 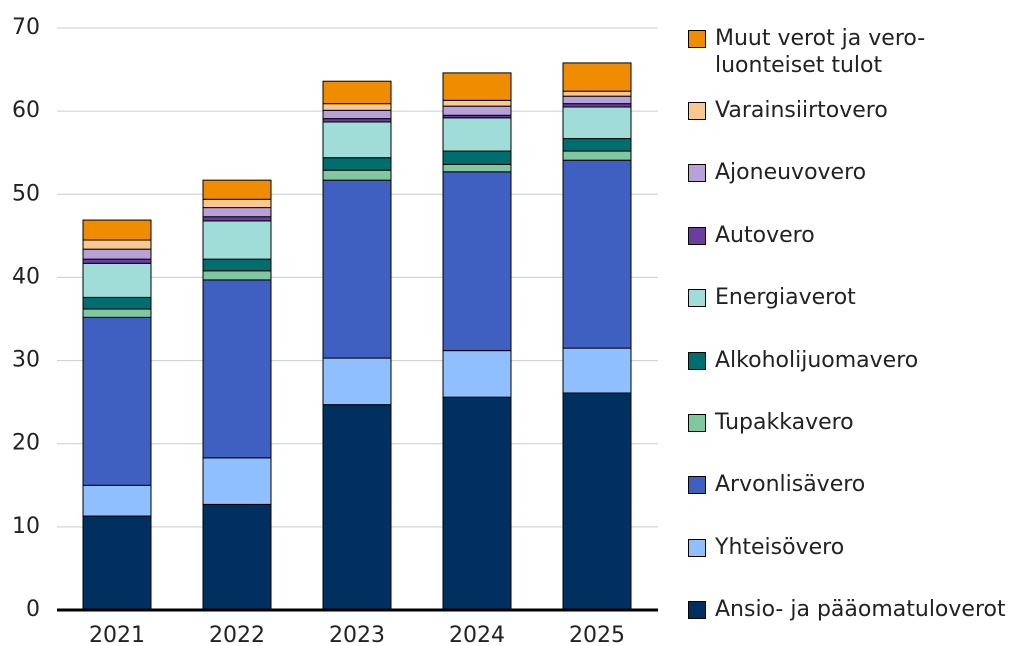 I want to click on legend-label: Muut verot ja vero-luonteiset tulot, so click(x=820, y=52).